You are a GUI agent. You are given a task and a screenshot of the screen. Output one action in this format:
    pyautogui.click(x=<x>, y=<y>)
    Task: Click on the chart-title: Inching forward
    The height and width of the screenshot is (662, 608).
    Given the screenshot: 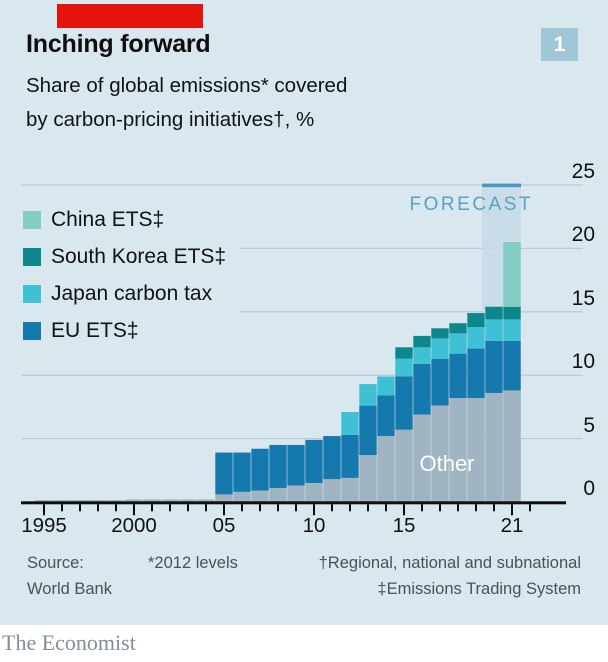 What is the action you would take?
    pyautogui.click(x=118, y=44)
    